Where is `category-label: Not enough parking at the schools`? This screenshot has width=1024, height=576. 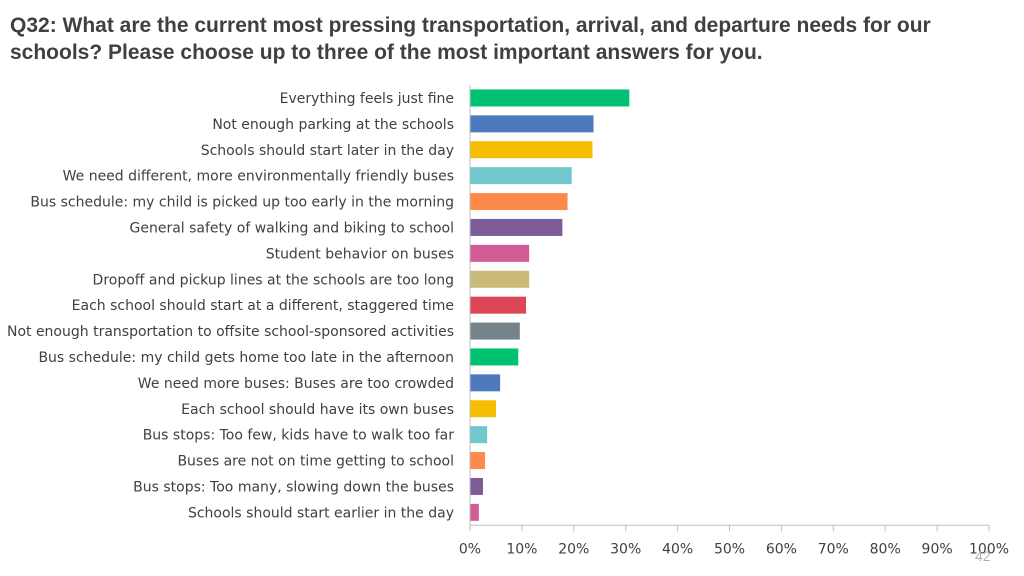 category-label: Not enough parking at the schools is located at coordinates (333, 125).